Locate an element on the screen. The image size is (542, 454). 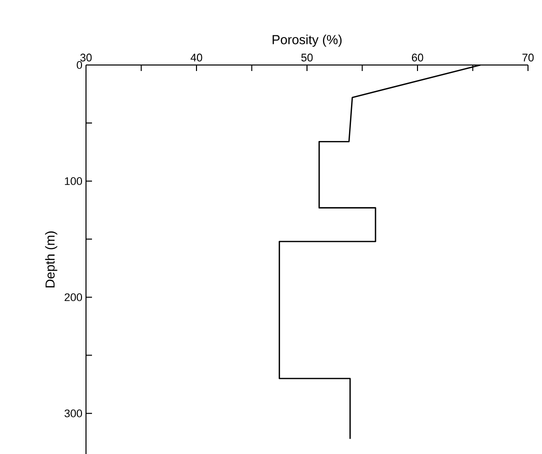
x-axis-title: Porosity (%) is located at coordinates (307, 40).